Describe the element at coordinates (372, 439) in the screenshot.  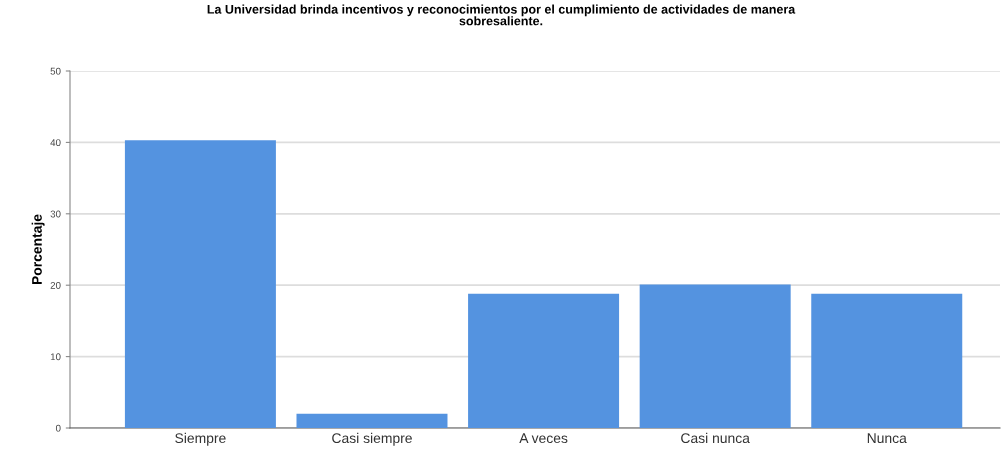
I see `x-tick-label: Casi siempre` at that location.